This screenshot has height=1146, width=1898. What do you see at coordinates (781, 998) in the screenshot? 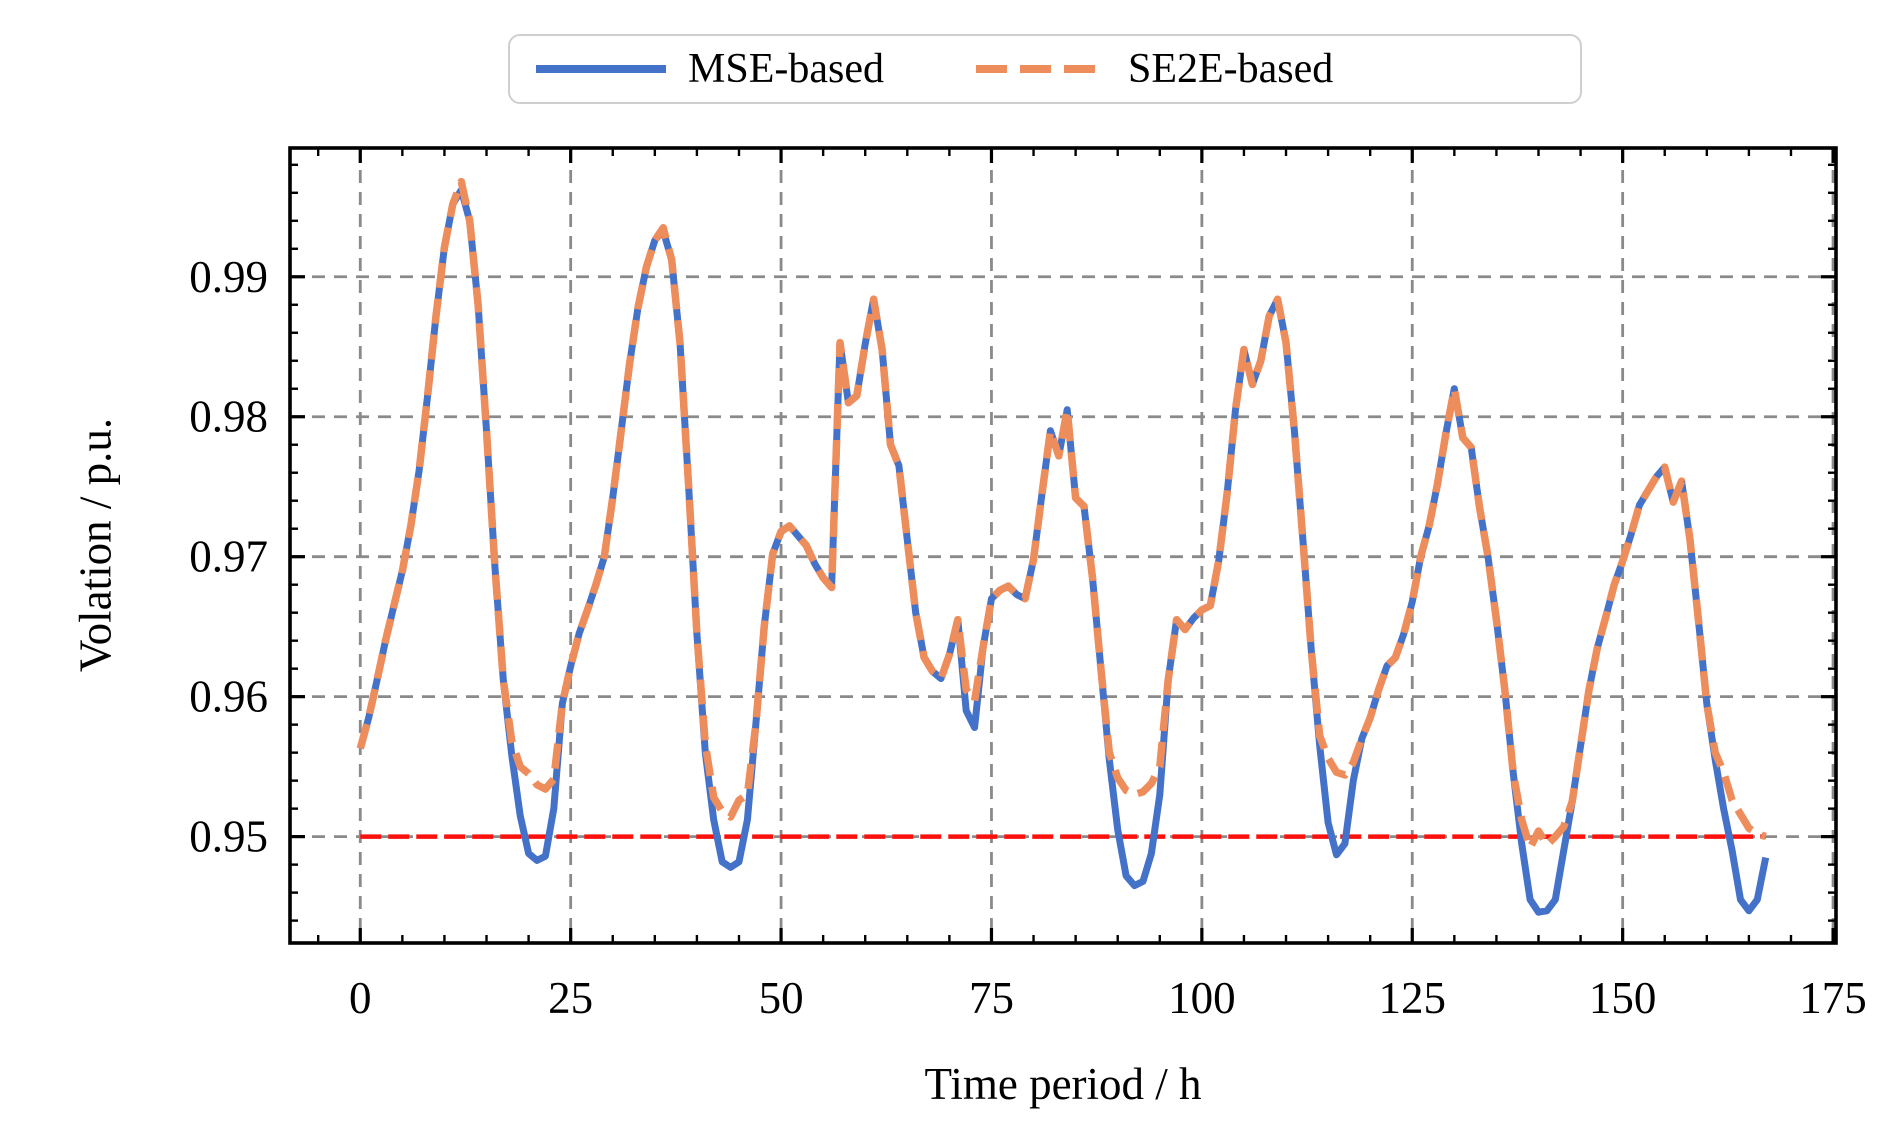
I see `x-tick-label: 50` at bounding box center [781, 998].